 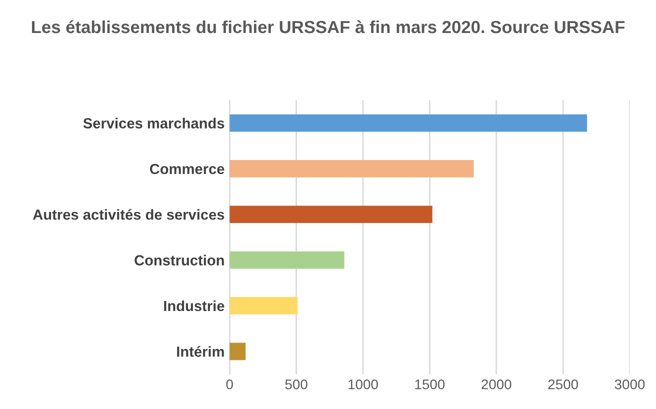 What do you see at coordinates (179, 260) in the screenshot?
I see `y-tick-label: Construction` at bounding box center [179, 260].